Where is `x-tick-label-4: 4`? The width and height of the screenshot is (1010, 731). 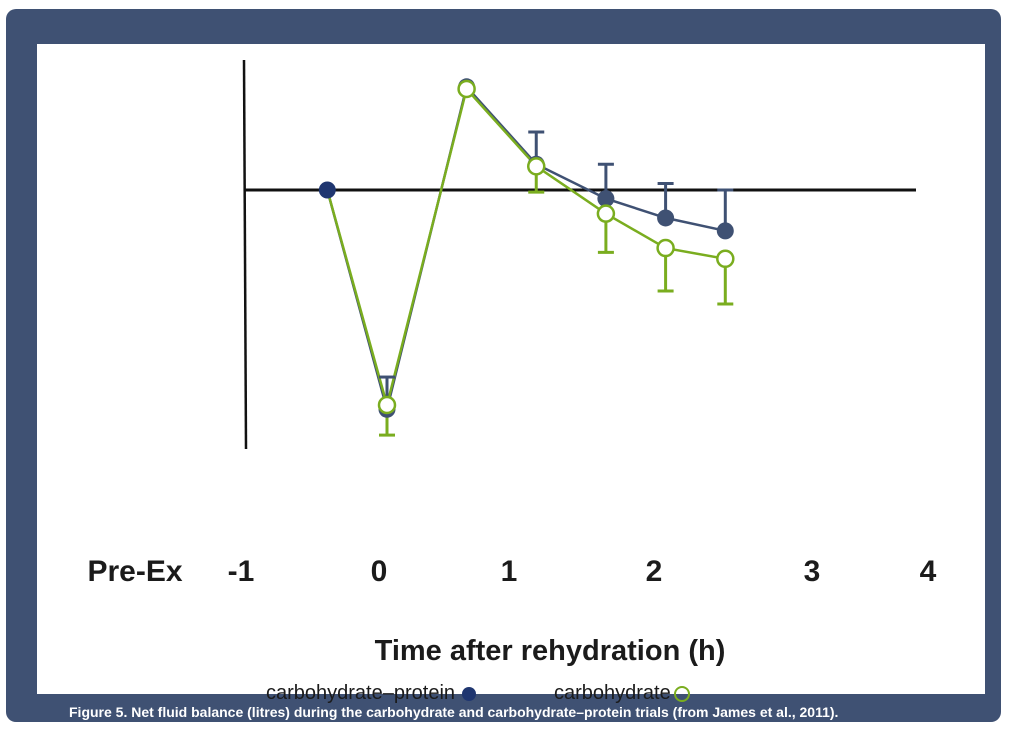 x-tick-label-4: 4 is located at coordinates (928, 571).